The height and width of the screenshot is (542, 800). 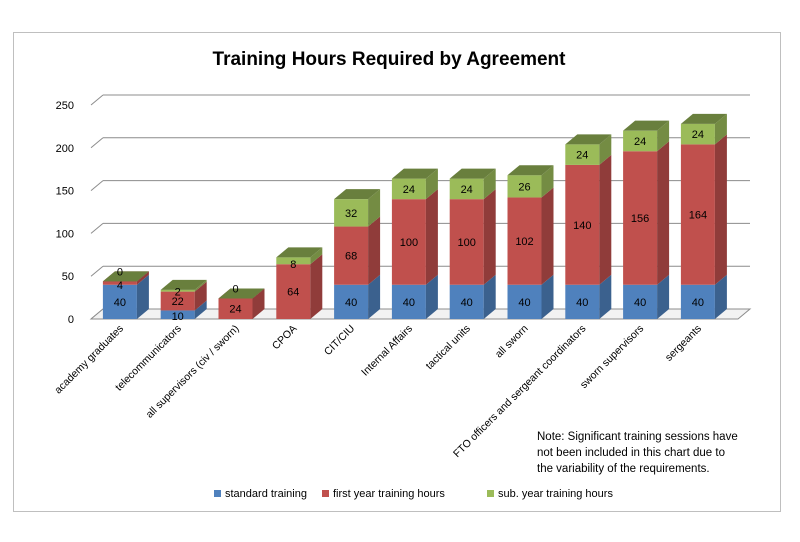 I want to click on y-axis: 0 50 100 150 200 250, so click(x=65, y=213).